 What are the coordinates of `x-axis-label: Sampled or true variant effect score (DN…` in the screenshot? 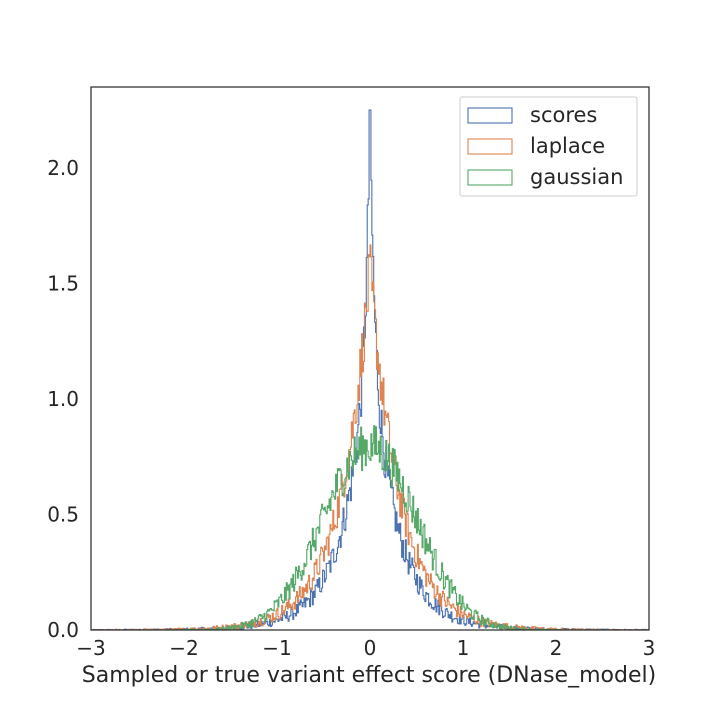 It's located at (369, 675).